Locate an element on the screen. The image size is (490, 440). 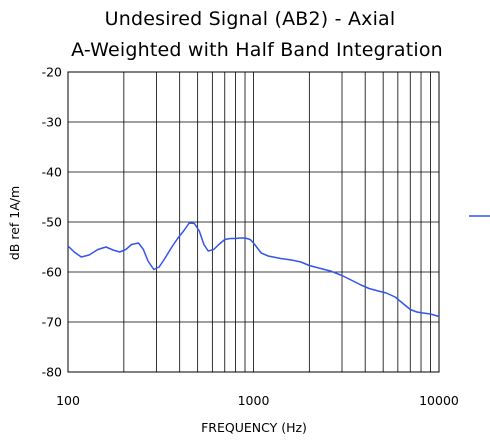
y-tick-label: -70 is located at coordinates (52, 322).